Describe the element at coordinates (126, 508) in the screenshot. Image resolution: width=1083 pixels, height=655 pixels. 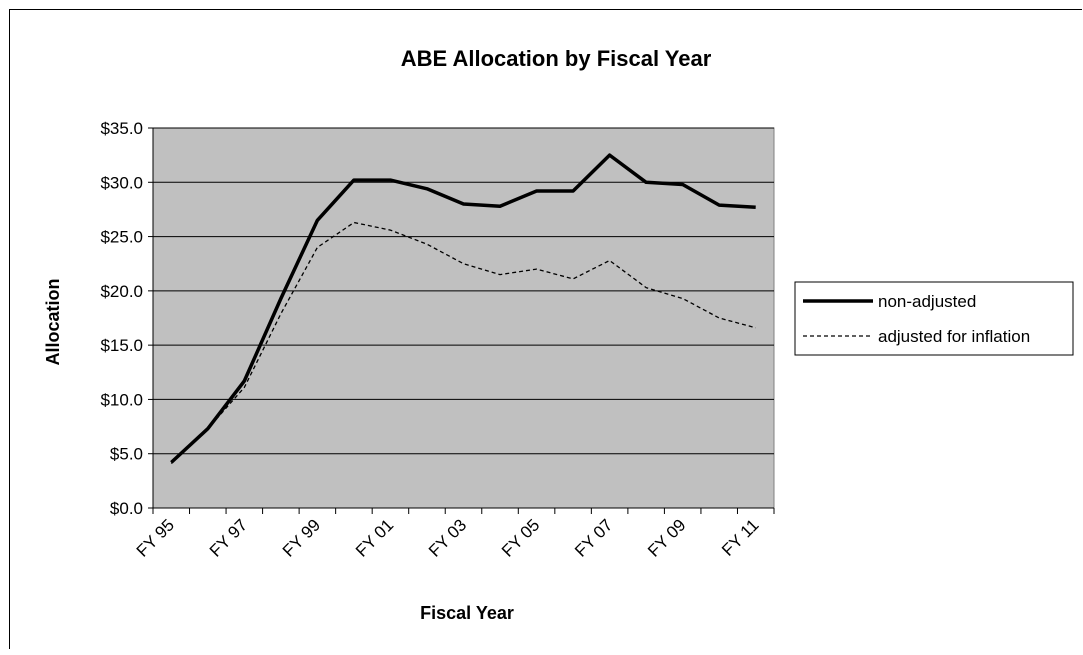
I see `y-tick-label: $0.0` at that location.